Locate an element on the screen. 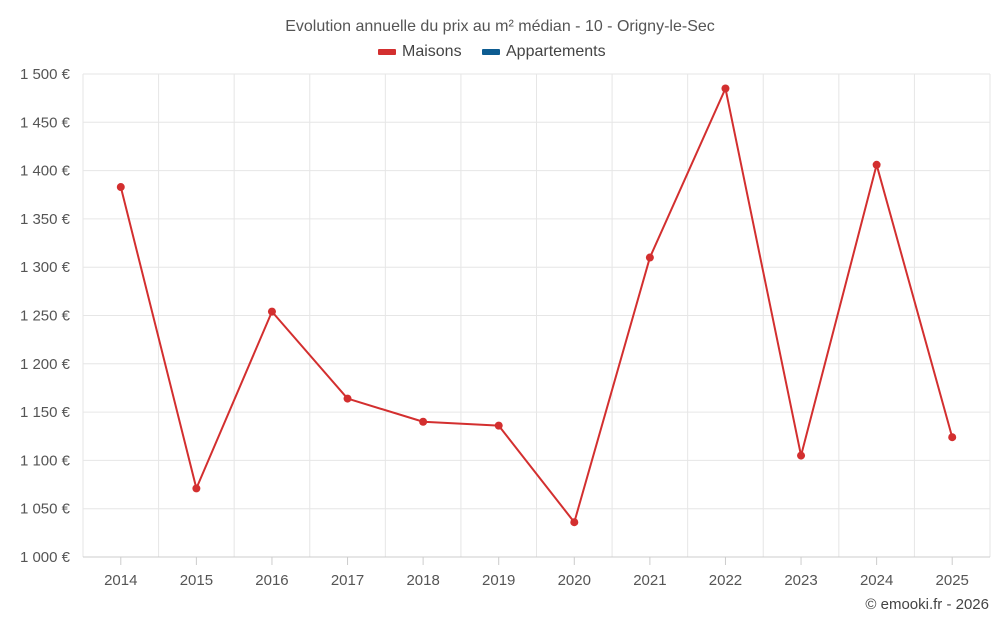  y-tick-label: 1 250 € is located at coordinates (45, 316).